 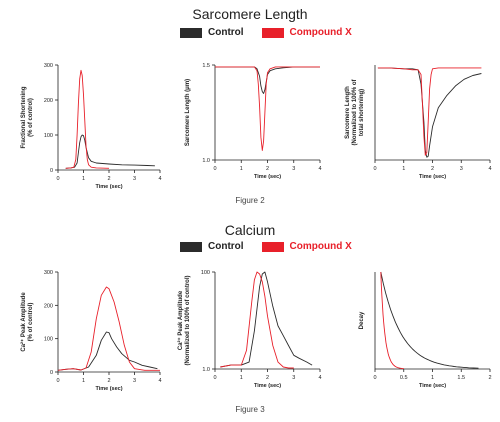 I want to click on y-axis-label: (Normalized to 100% of control), so click(x=188, y=320).